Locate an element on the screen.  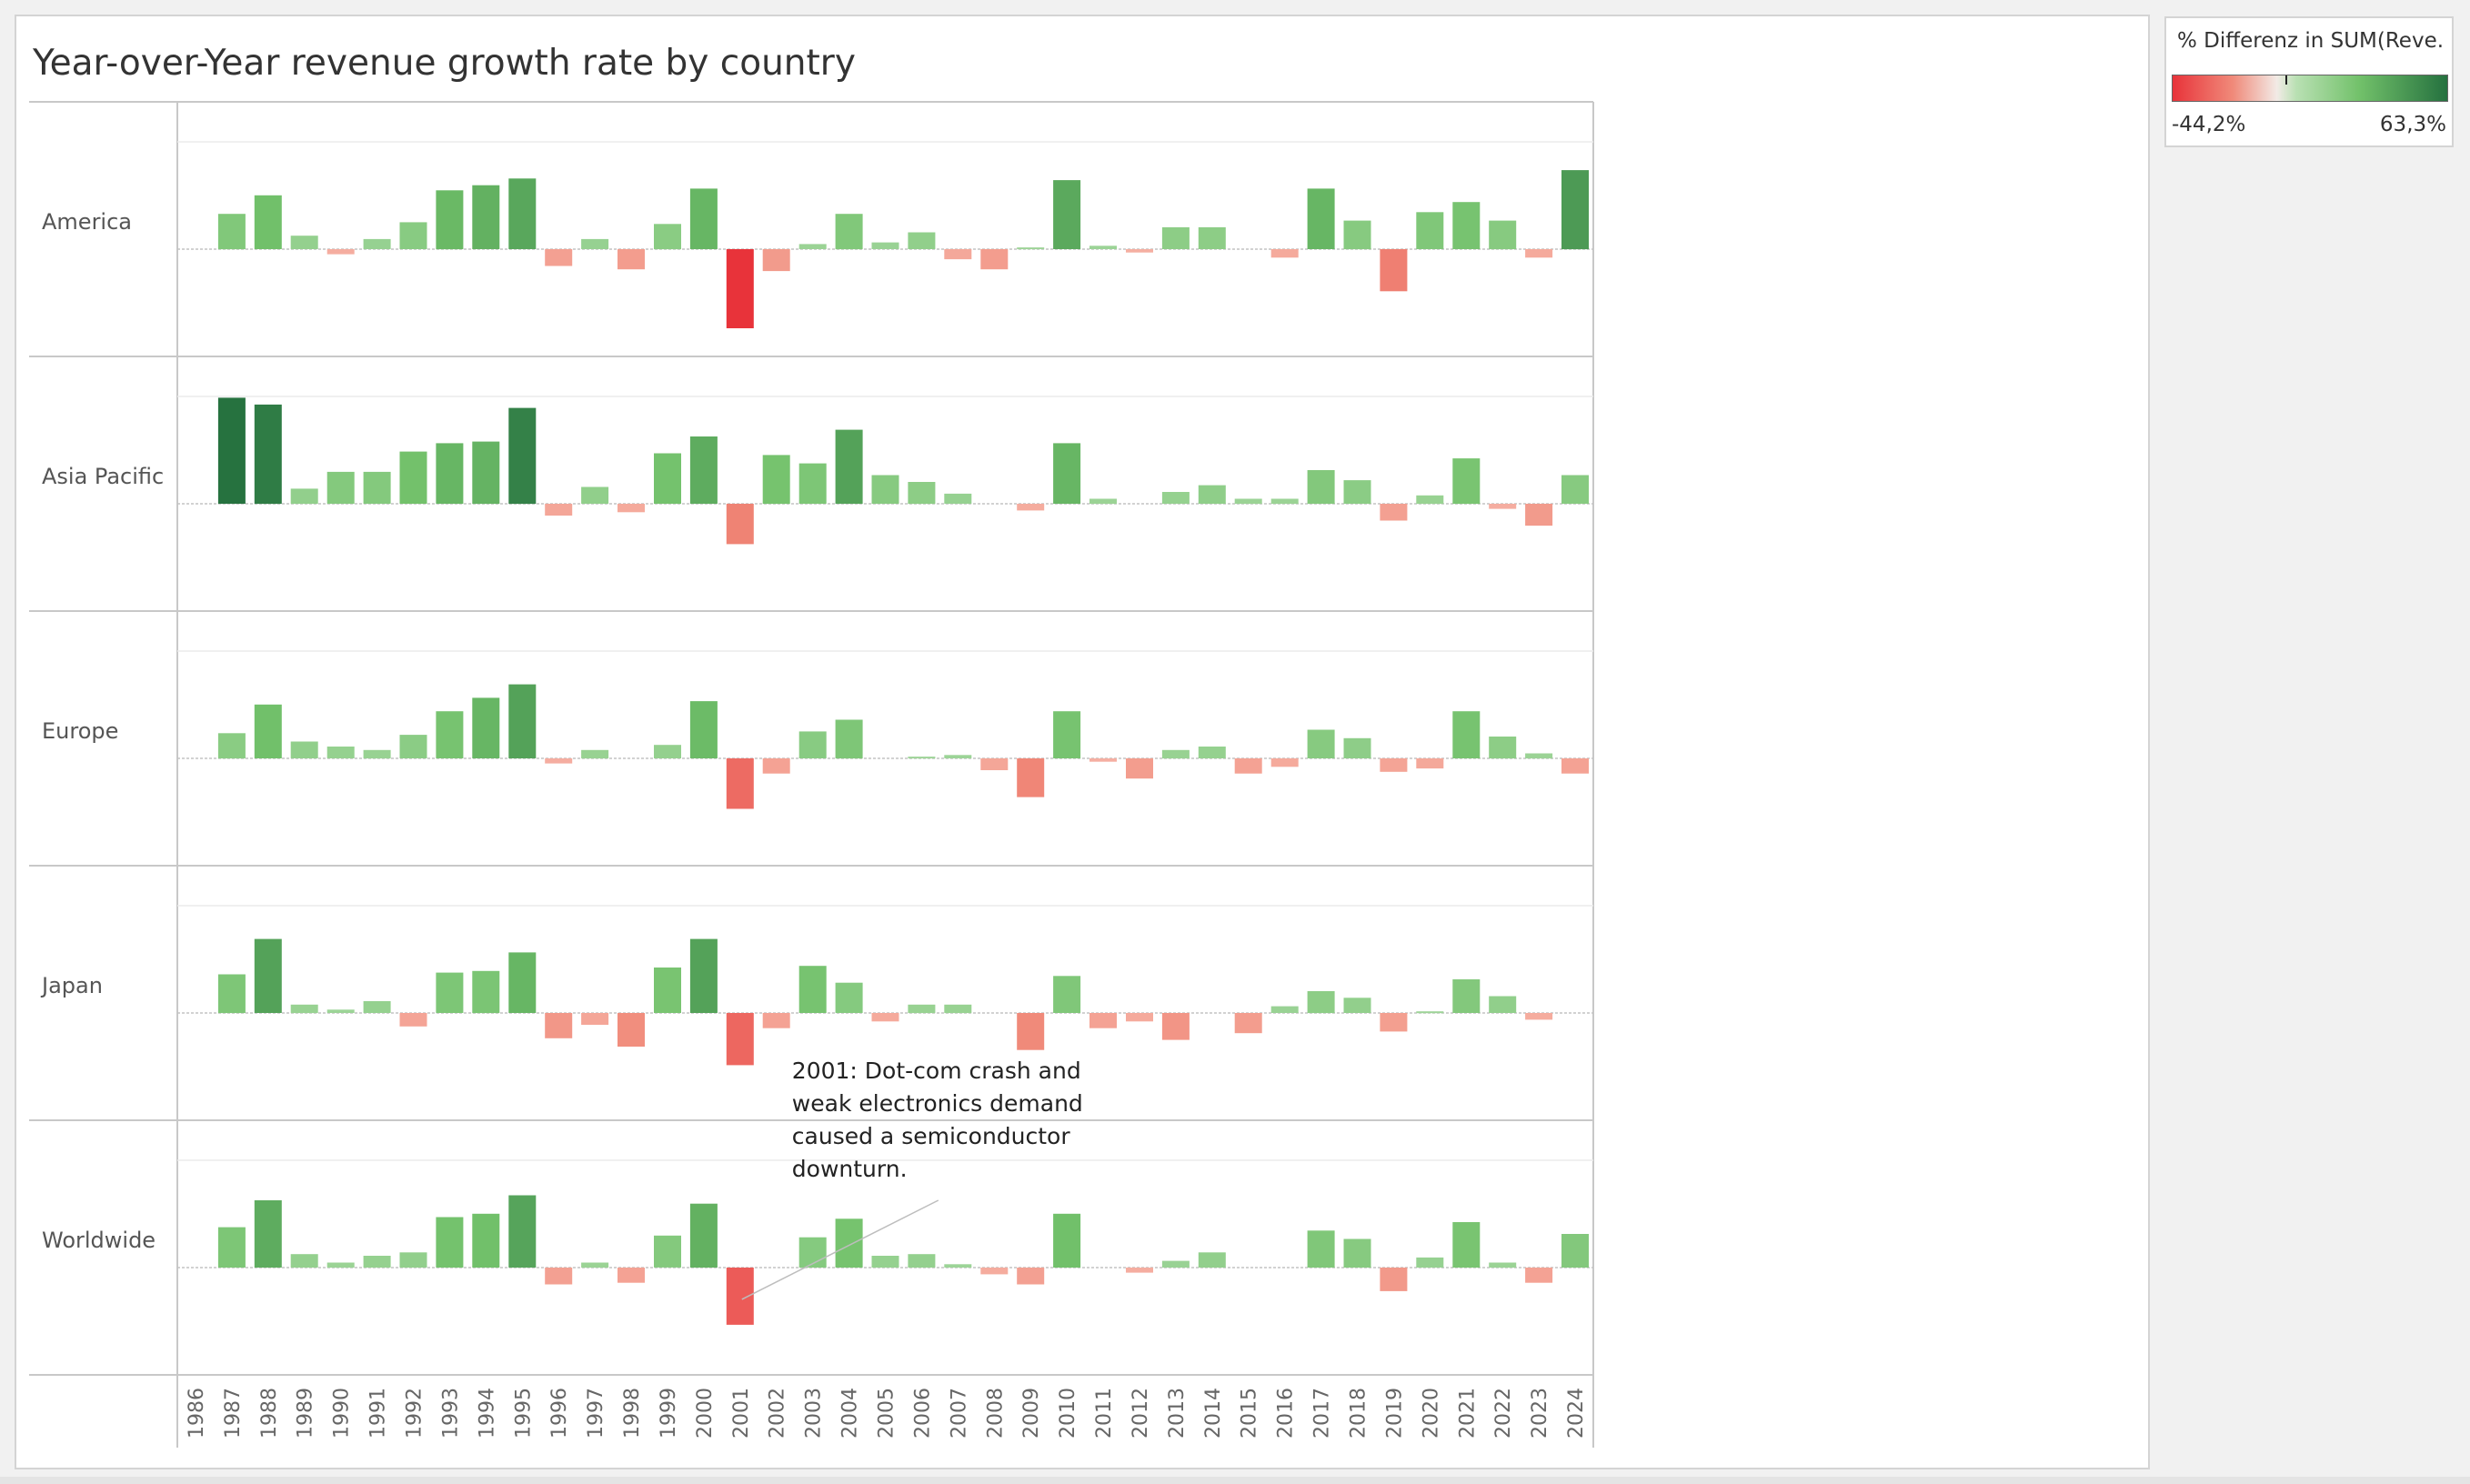
bottom-scrollbar is located at coordinates (1235, 1480).